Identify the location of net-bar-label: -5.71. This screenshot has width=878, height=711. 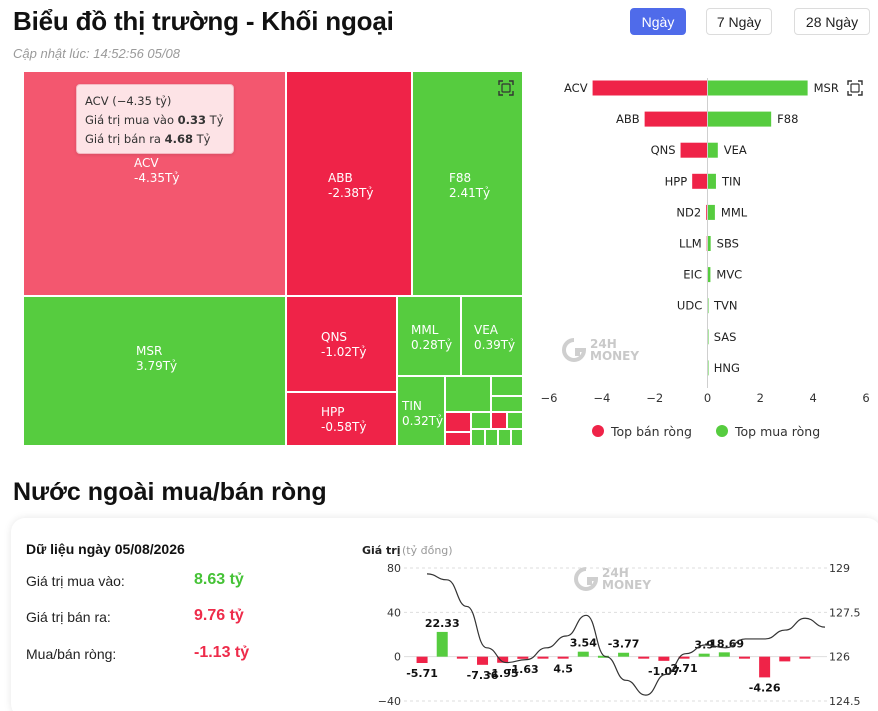
(422, 673).